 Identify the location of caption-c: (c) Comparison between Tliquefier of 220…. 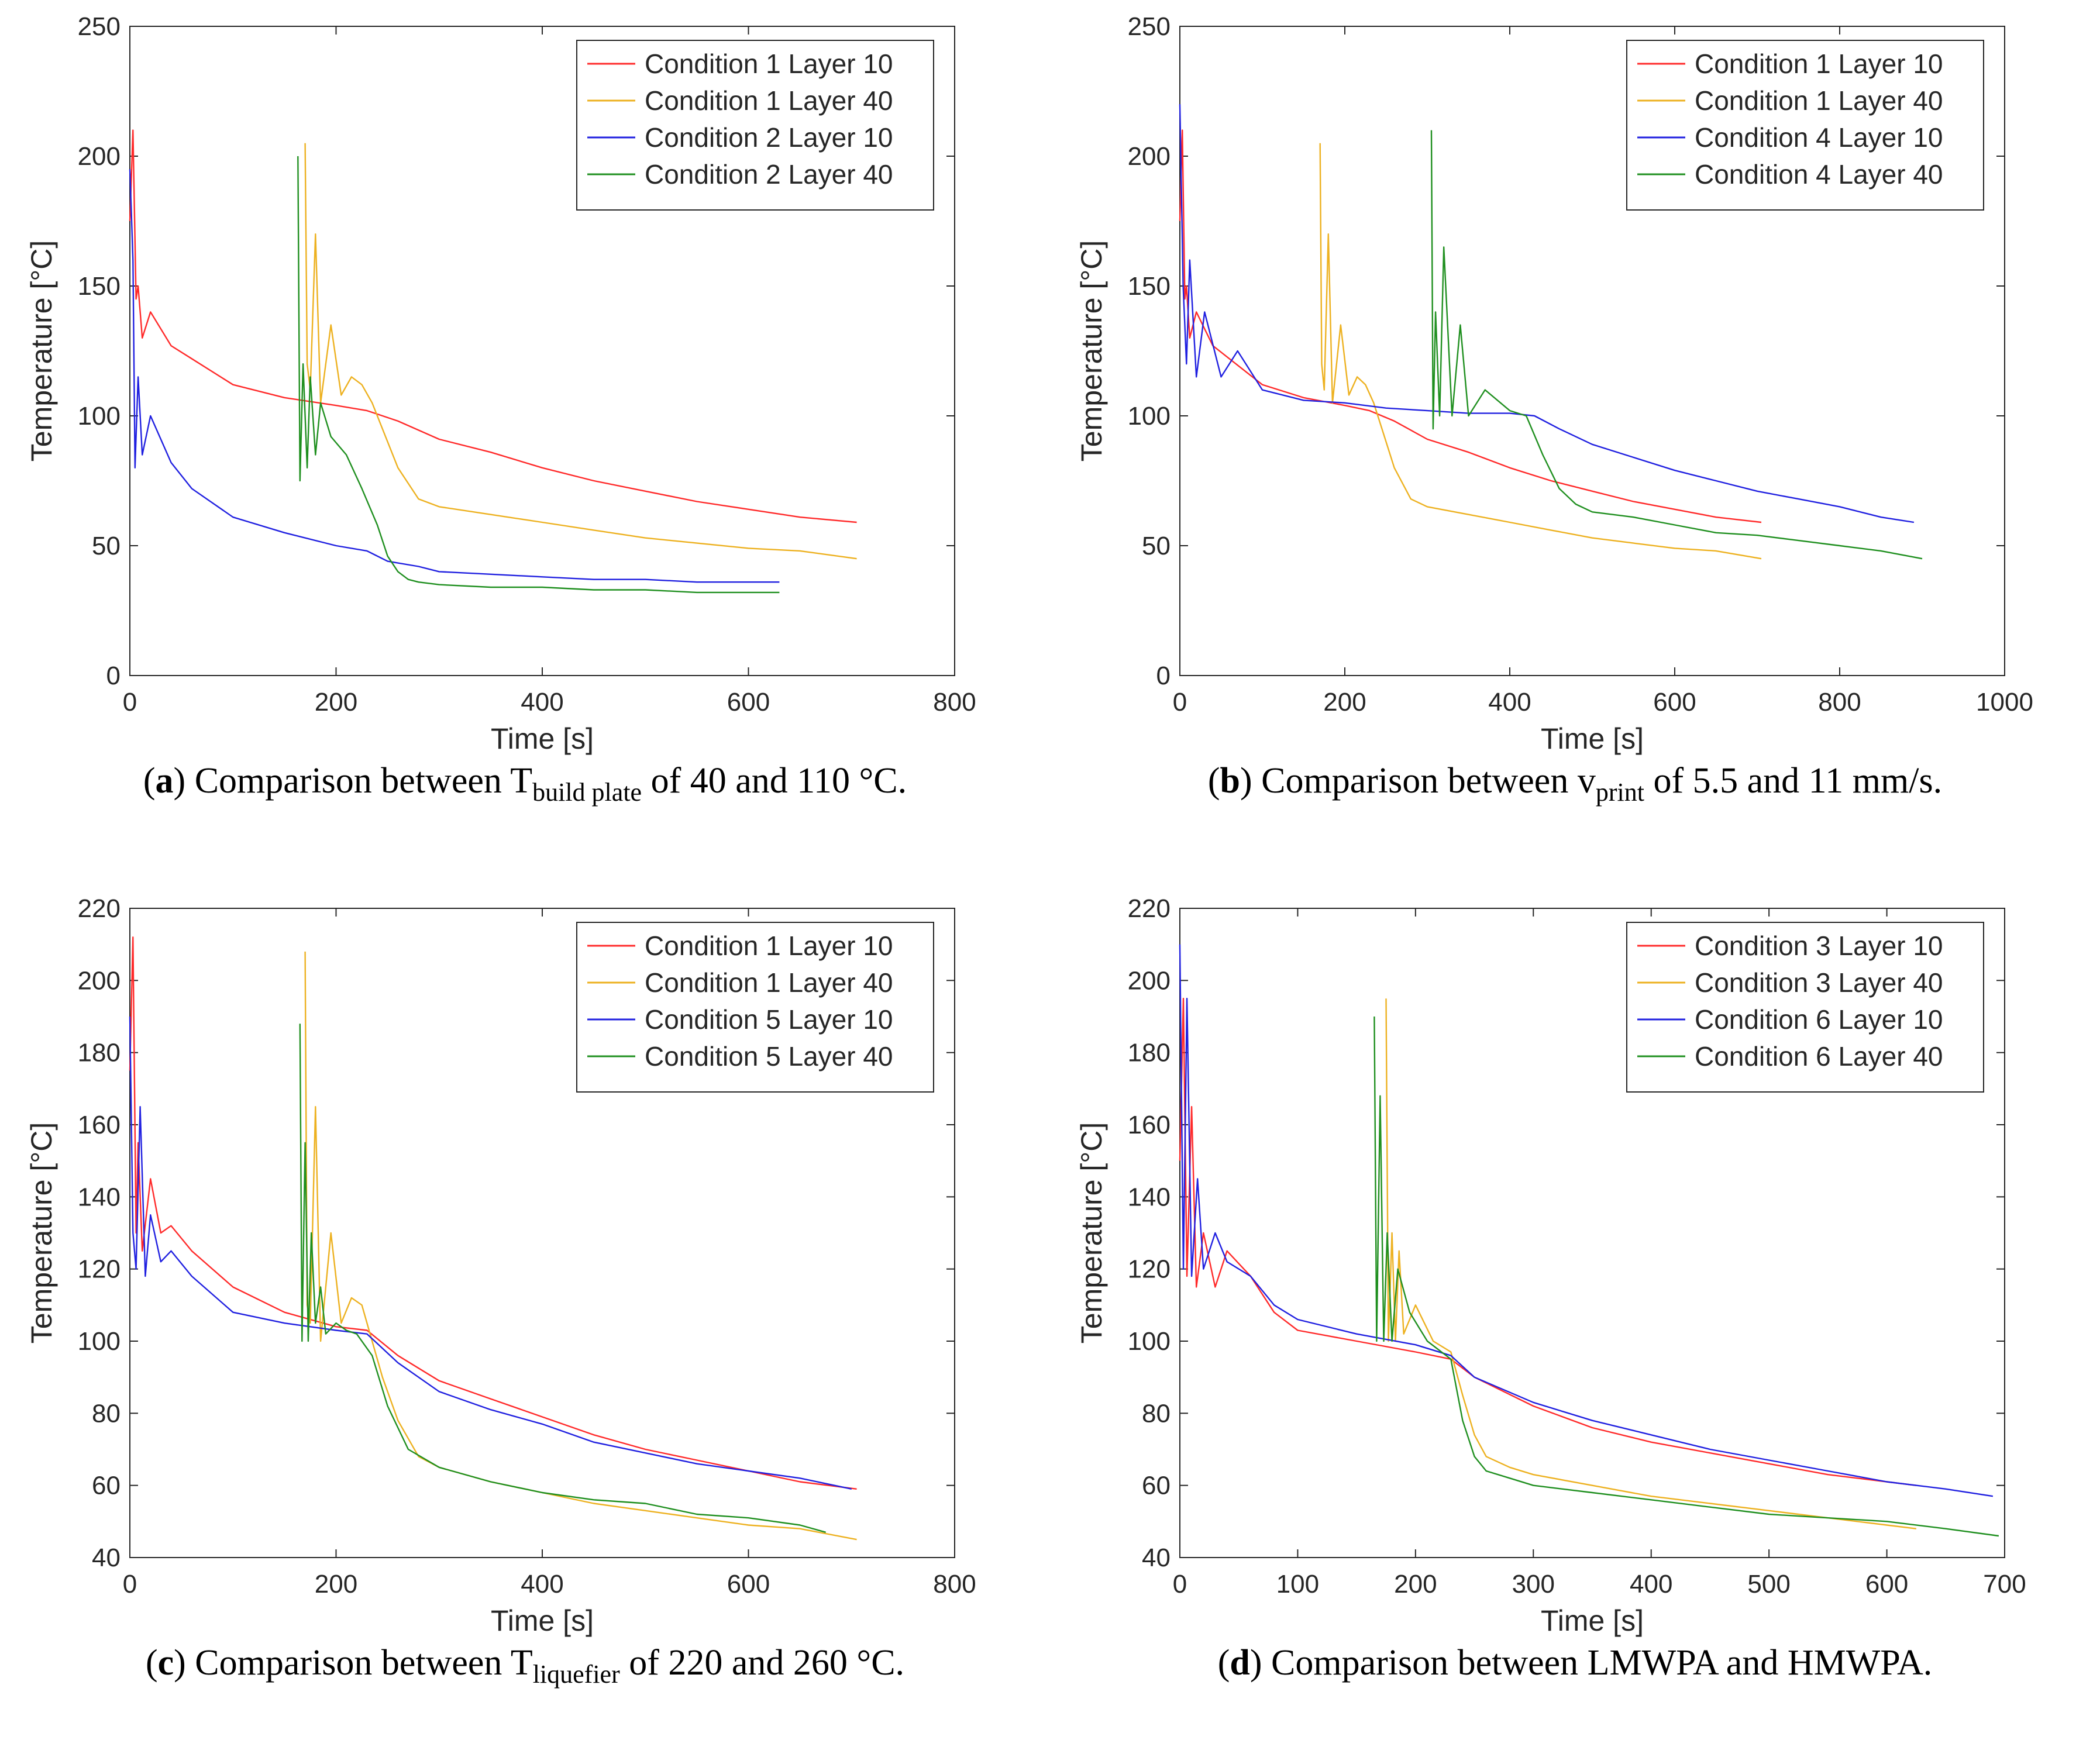
(525, 1666).